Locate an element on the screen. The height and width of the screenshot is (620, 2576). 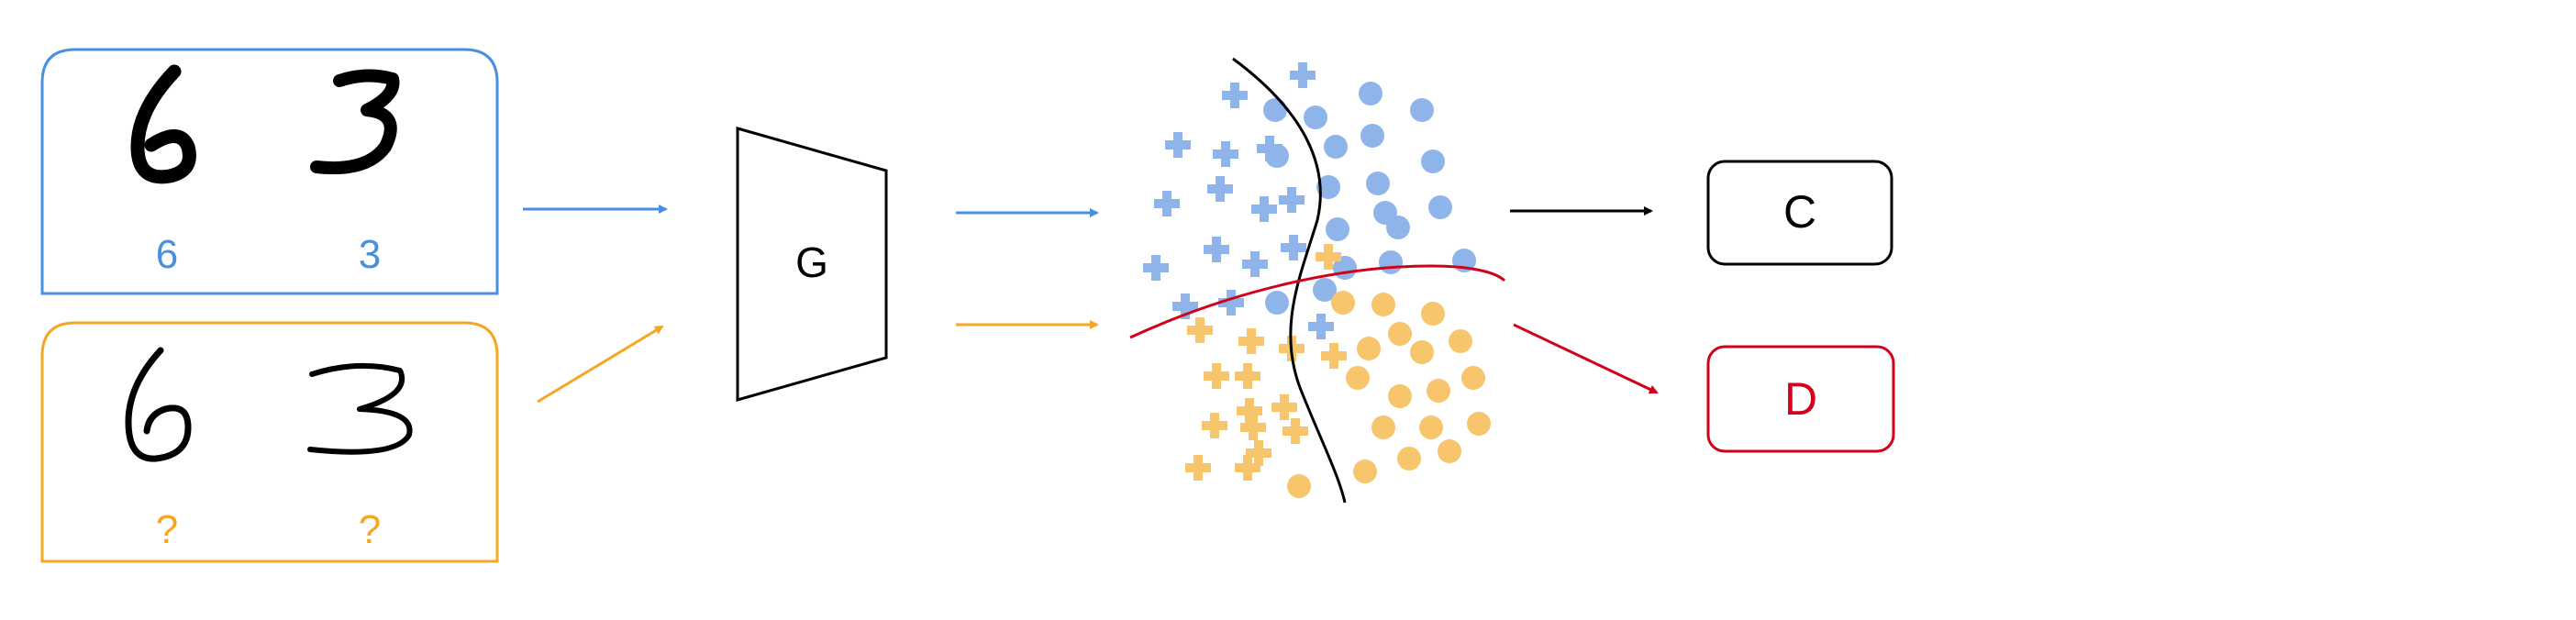
target-to-generator-arrow is located at coordinates (600, 364).